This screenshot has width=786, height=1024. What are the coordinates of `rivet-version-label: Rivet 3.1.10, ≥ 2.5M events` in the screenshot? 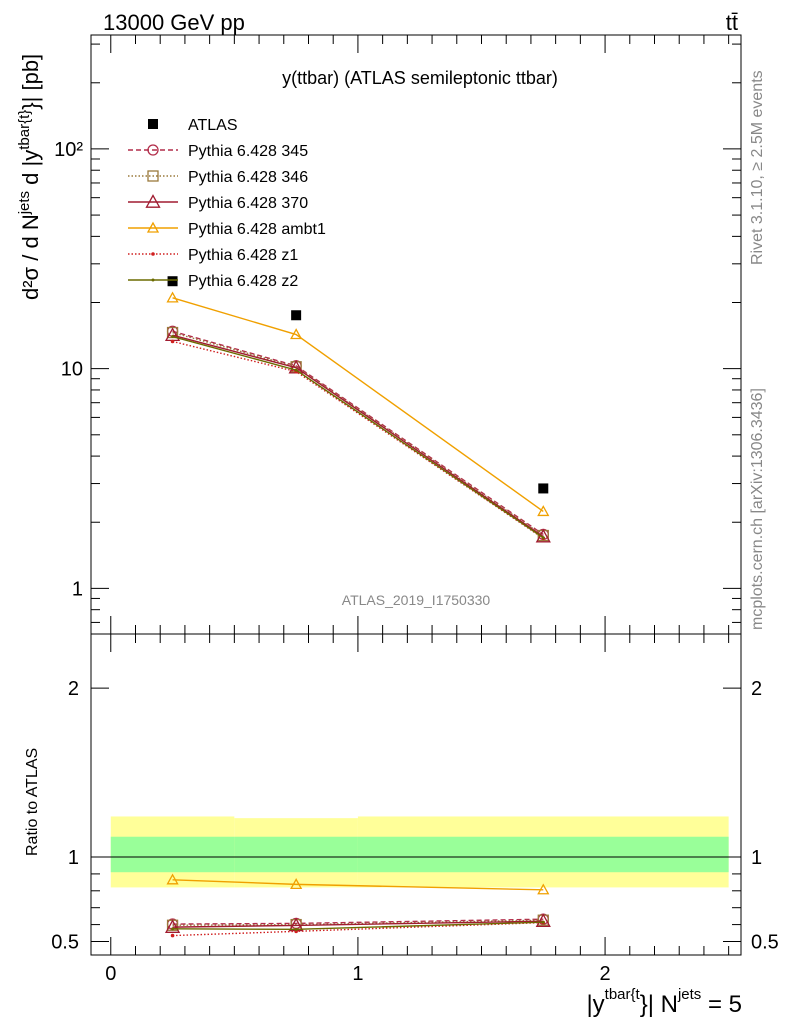 It's located at (757, 167).